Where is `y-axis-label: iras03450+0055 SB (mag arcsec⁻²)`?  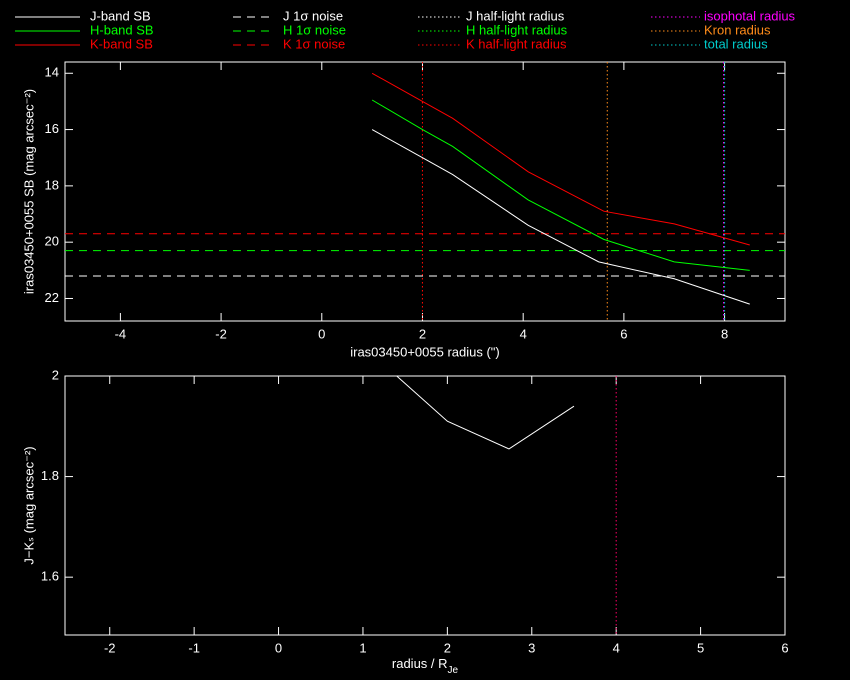 y-axis-label: iras03450+0055 SB (mag arcsec⁻²) is located at coordinates (28, 191).